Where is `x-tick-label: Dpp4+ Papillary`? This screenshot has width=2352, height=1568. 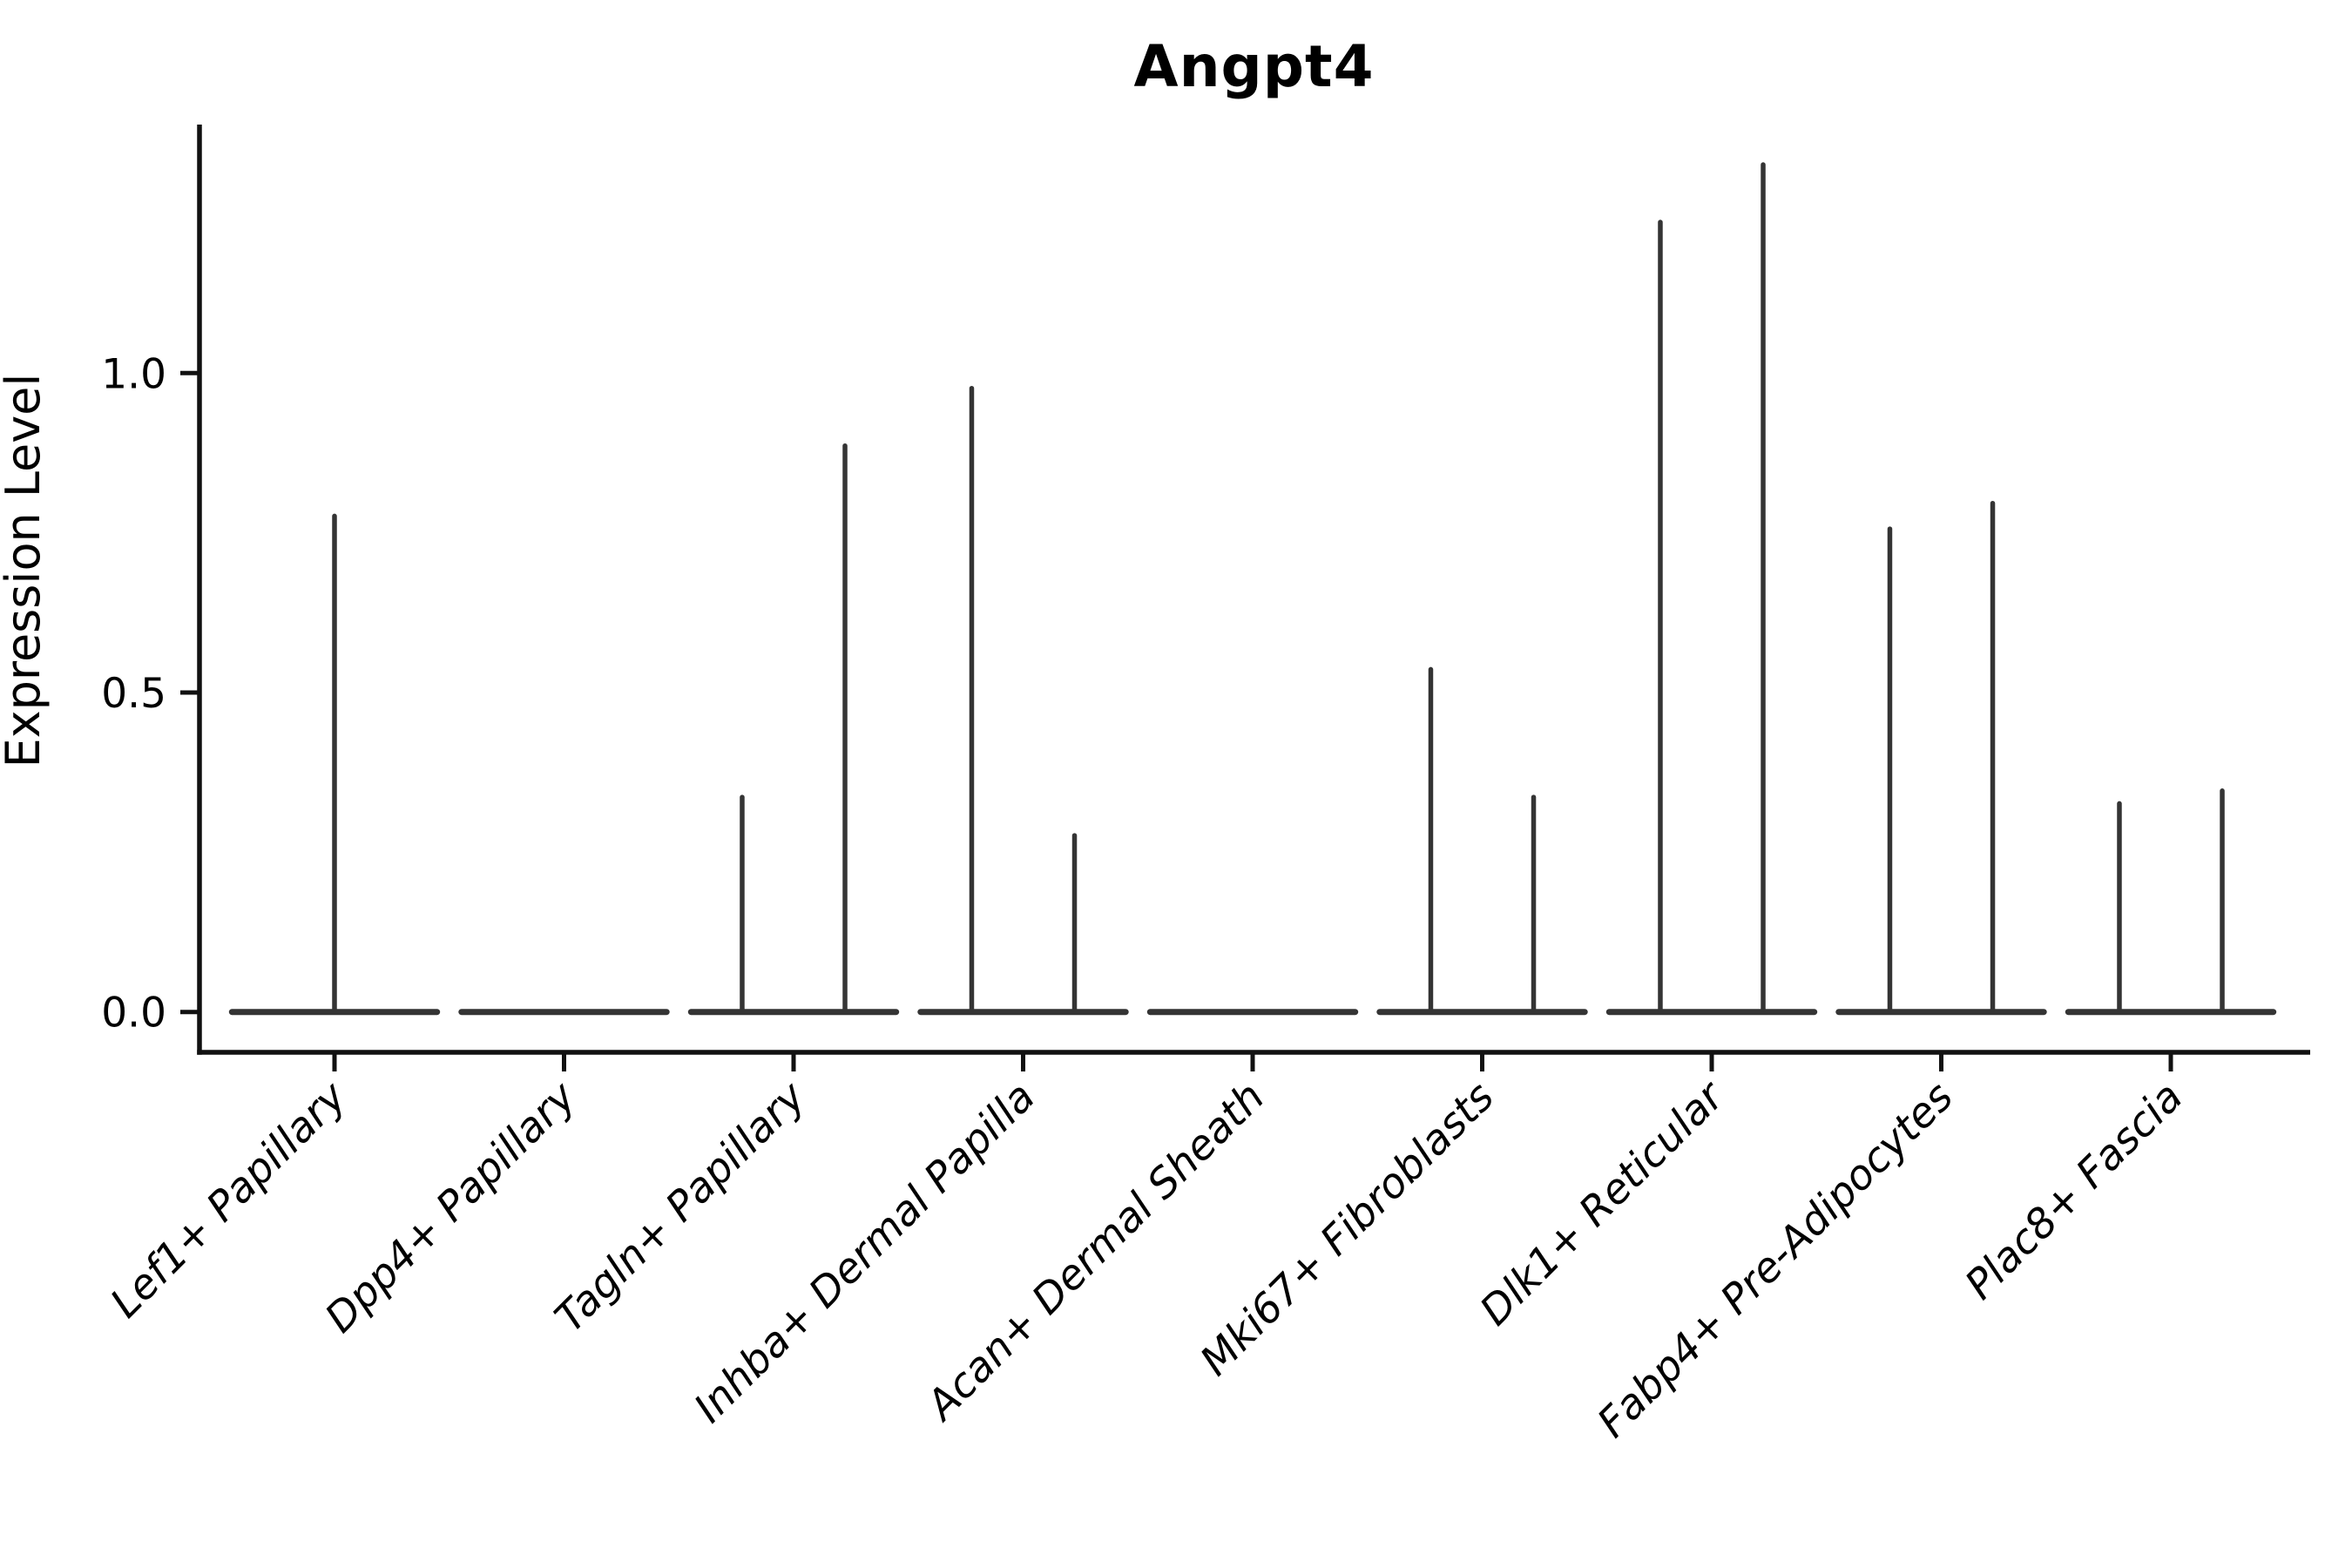 x-tick-label: Dpp4+ Papillary is located at coordinates (451, 1207).